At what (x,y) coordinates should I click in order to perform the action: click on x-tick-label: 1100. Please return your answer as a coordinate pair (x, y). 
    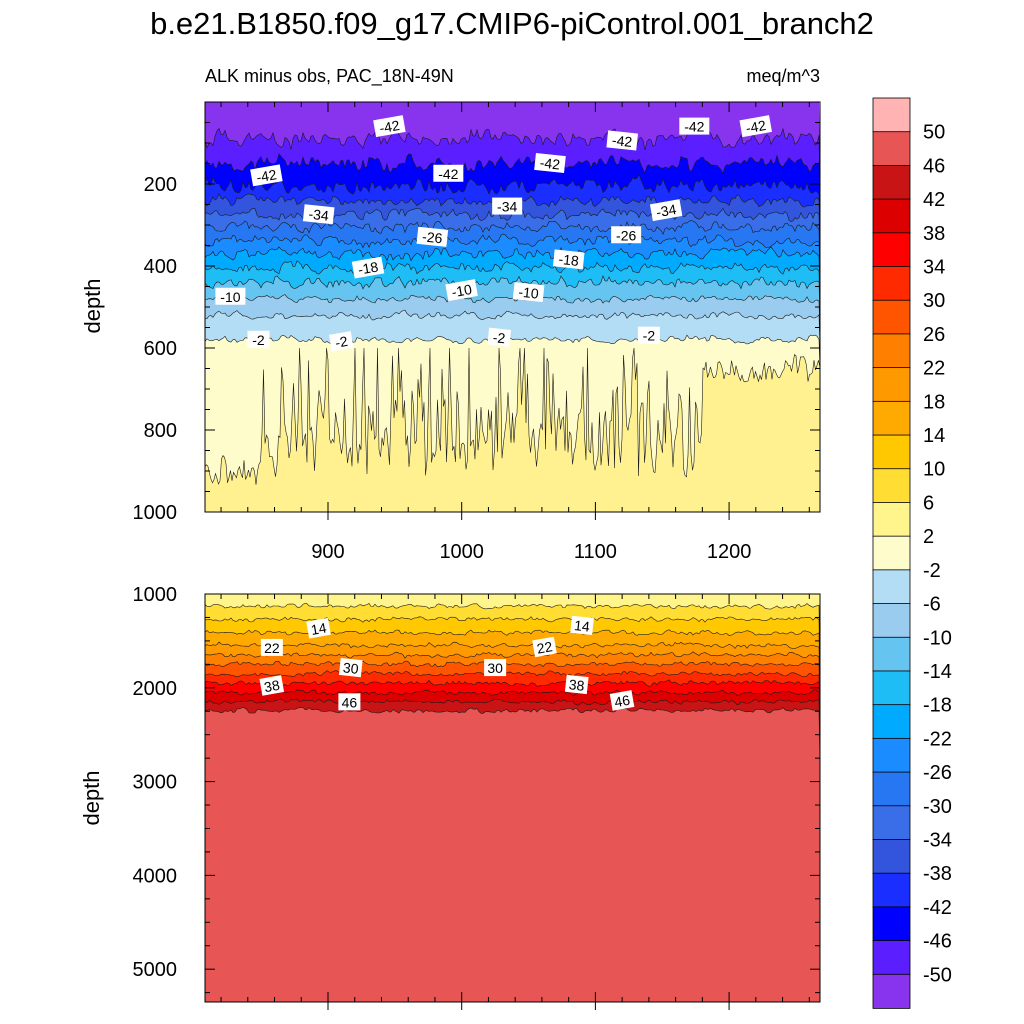
    Looking at the image, I should click on (595, 552).